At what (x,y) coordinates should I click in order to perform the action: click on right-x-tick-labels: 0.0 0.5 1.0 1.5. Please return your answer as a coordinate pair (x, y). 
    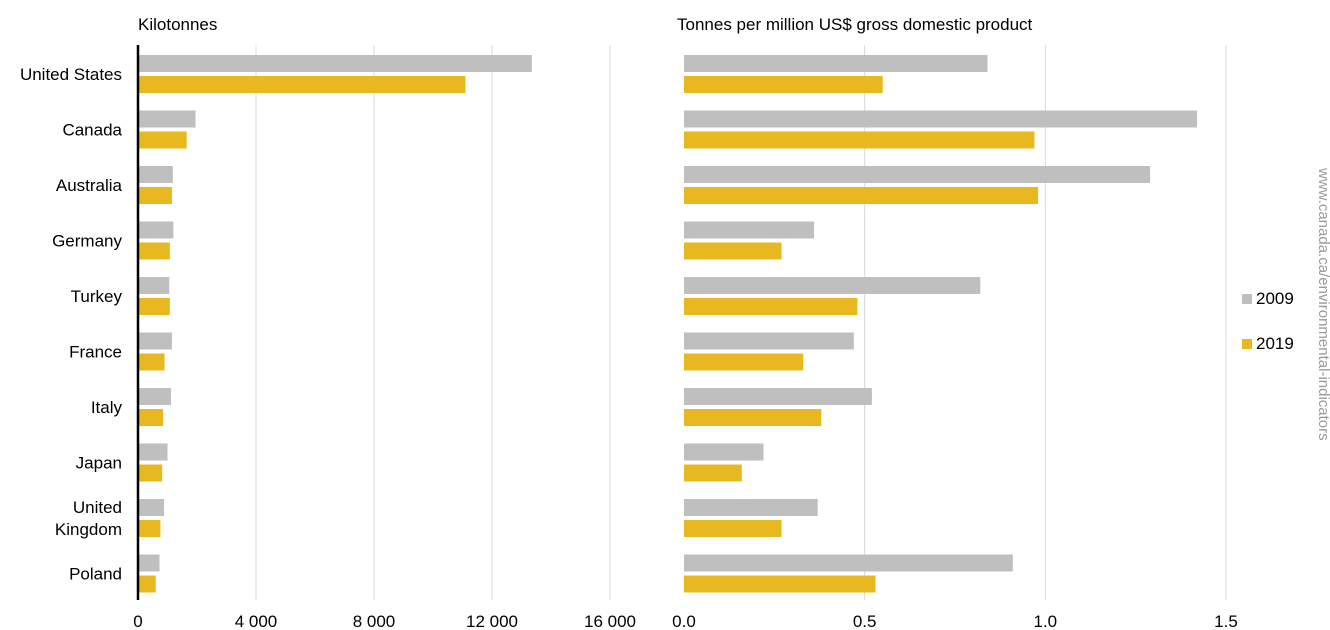
    Looking at the image, I should click on (955, 621).